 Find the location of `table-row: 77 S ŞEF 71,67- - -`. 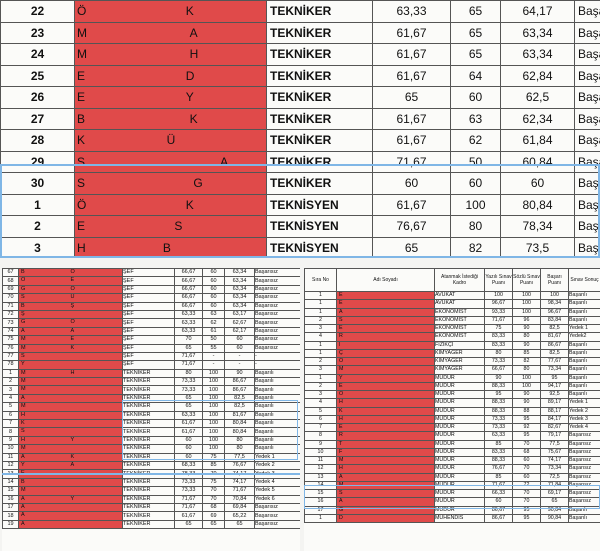

table-row: 77 S ŞEF 71,67- - - is located at coordinates (151, 356).